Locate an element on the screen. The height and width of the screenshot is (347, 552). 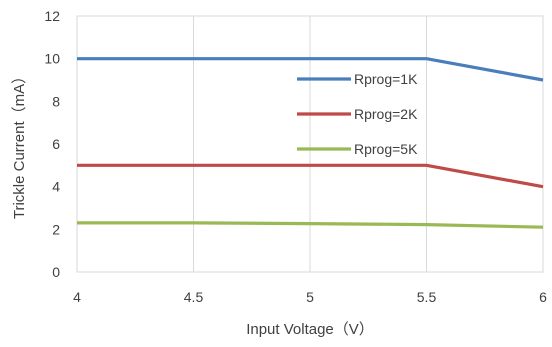
y-axis-title: Trickle Current（mA） is located at coordinates (19, 144).